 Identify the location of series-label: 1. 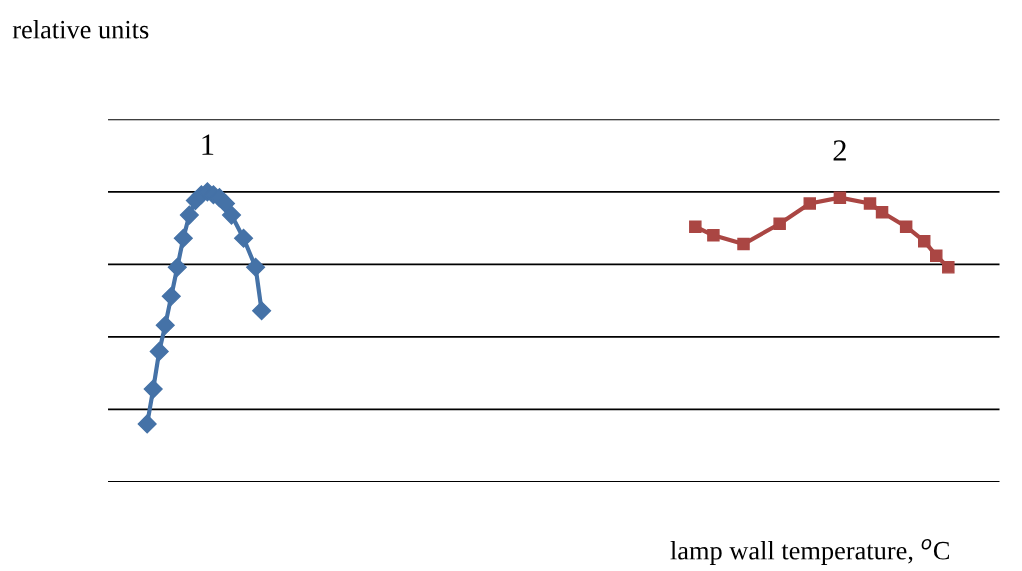
(208, 144).